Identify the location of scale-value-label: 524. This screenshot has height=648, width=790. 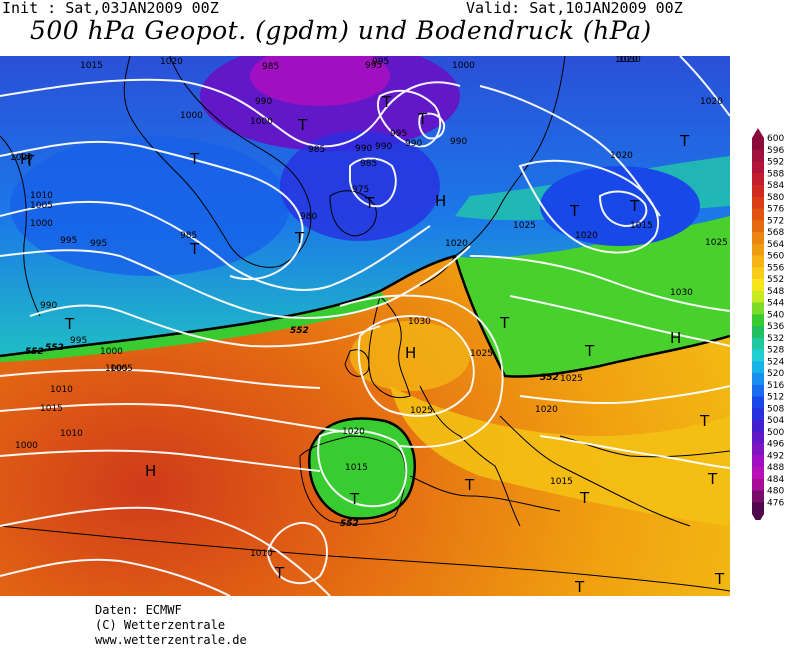
(775, 362).